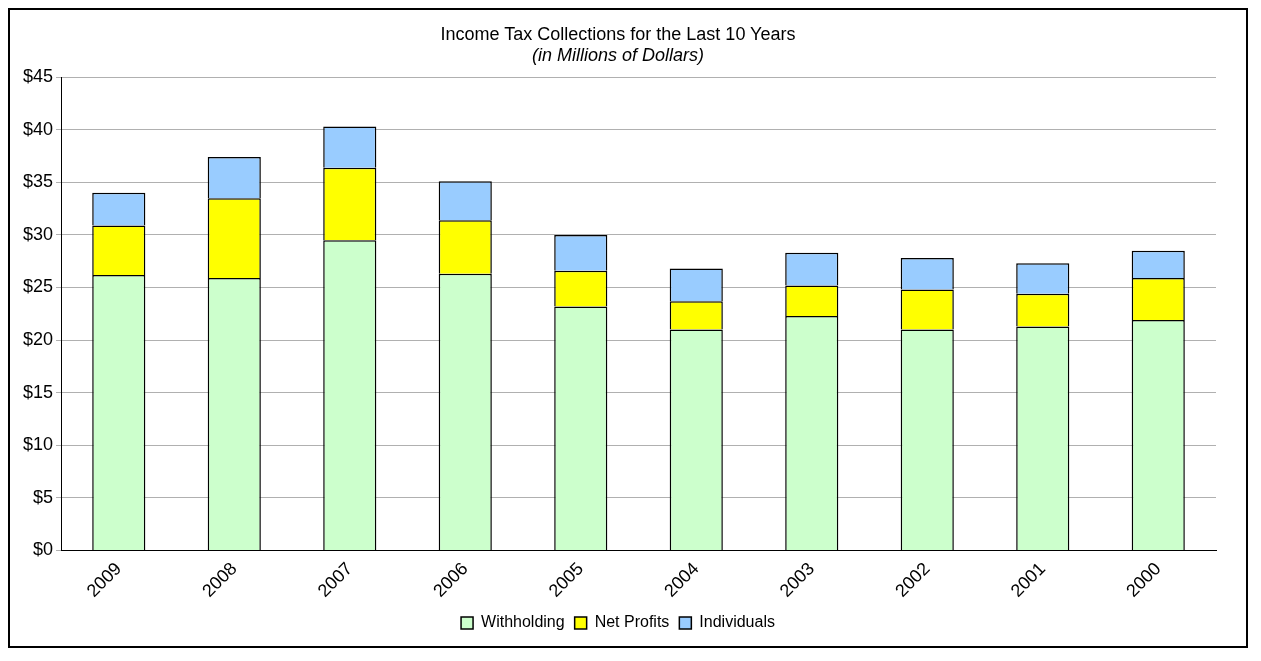 This screenshot has height=661, width=1261. What do you see at coordinates (43, 549) in the screenshot?
I see `y-tick-label: $0` at bounding box center [43, 549].